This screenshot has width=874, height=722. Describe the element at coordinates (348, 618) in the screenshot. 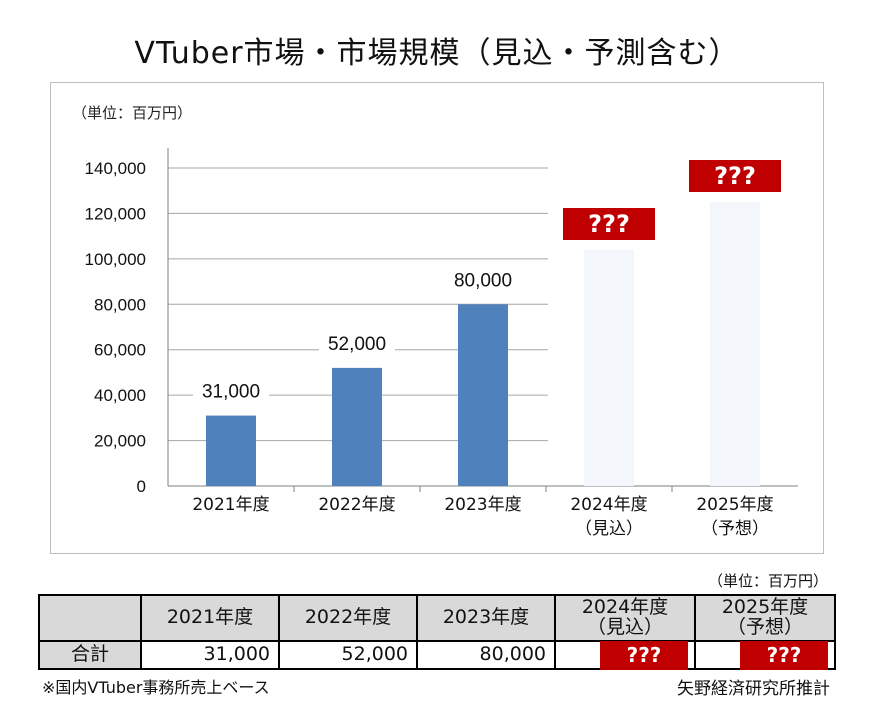

I see `table-header-2022: 2022年度` at that location.